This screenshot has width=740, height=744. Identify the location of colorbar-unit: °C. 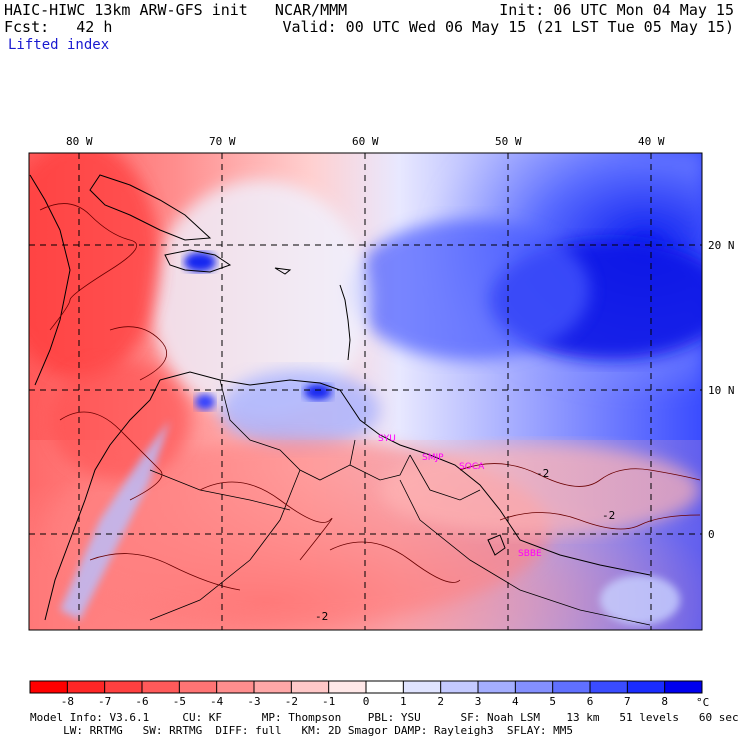
(702, 702).